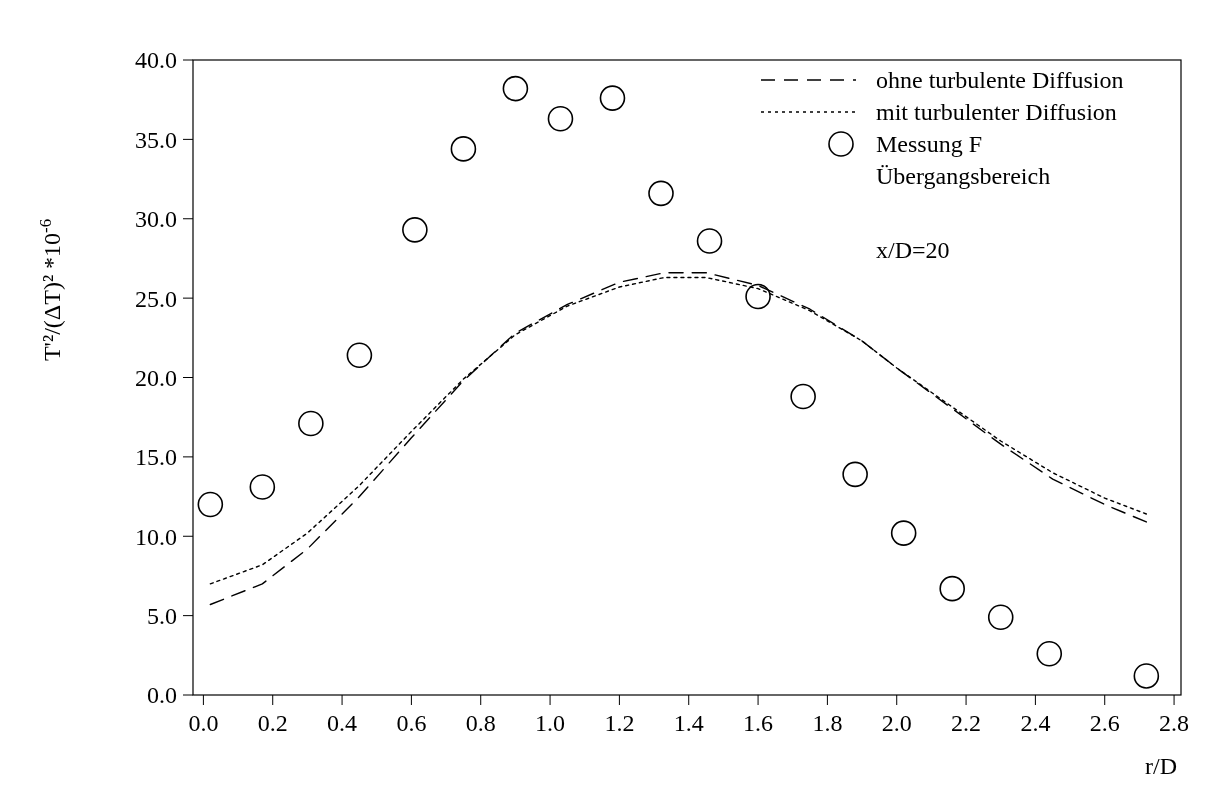 This screenshot has height=800, width=1227. Describe the element at coordinates (1161, 766) in the screenshot. I see `x-axis-title: r/D` at that location.